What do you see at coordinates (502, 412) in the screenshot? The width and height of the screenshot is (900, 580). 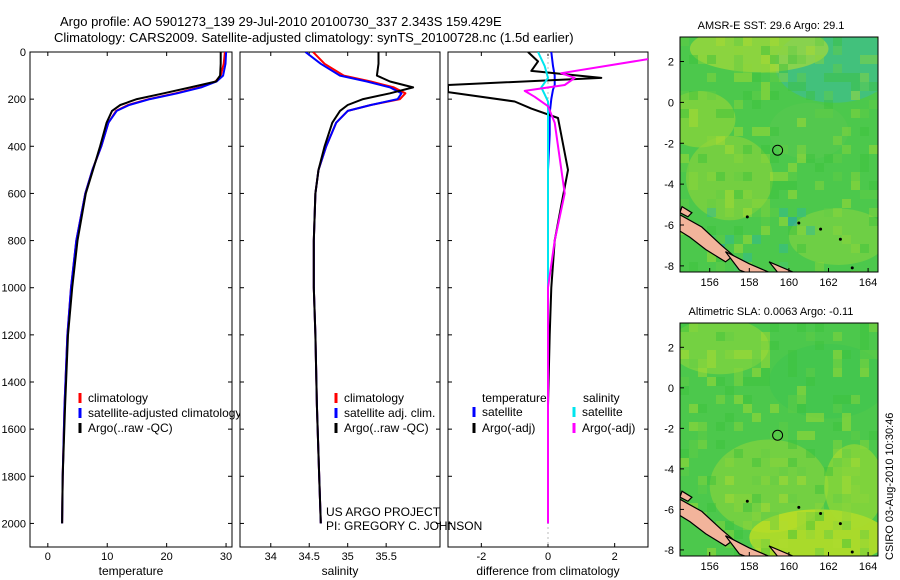 I see `difference-legend-label: satellite` at bounding box center [502, 412].